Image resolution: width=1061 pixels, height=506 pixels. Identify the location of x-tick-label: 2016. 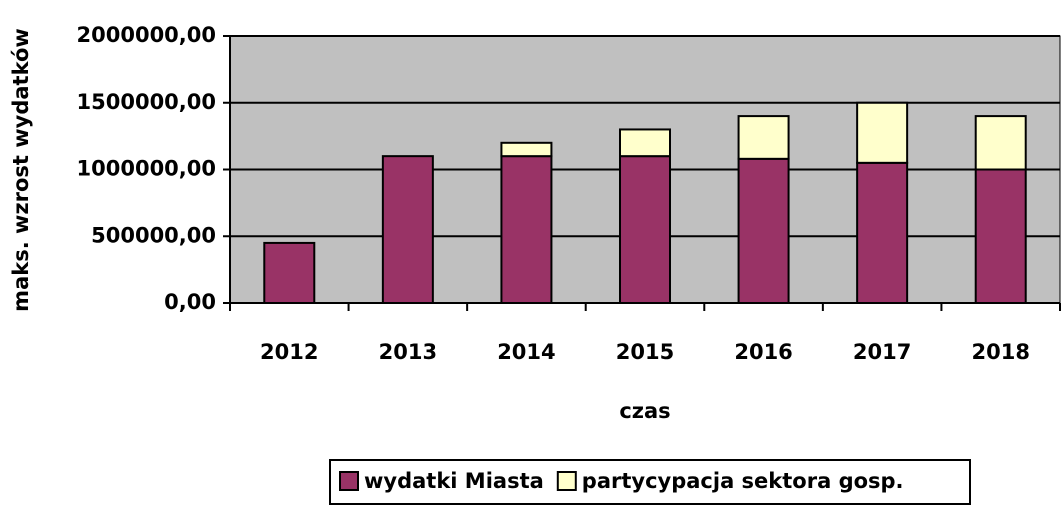
(763, 352).